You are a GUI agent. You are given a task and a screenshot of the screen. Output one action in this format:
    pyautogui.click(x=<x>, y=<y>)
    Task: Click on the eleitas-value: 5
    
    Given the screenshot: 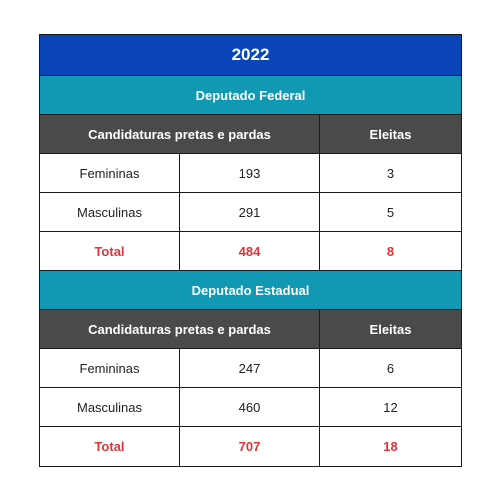 What is the action you would take?
    pyautogui.click(x=390, y=212)
    